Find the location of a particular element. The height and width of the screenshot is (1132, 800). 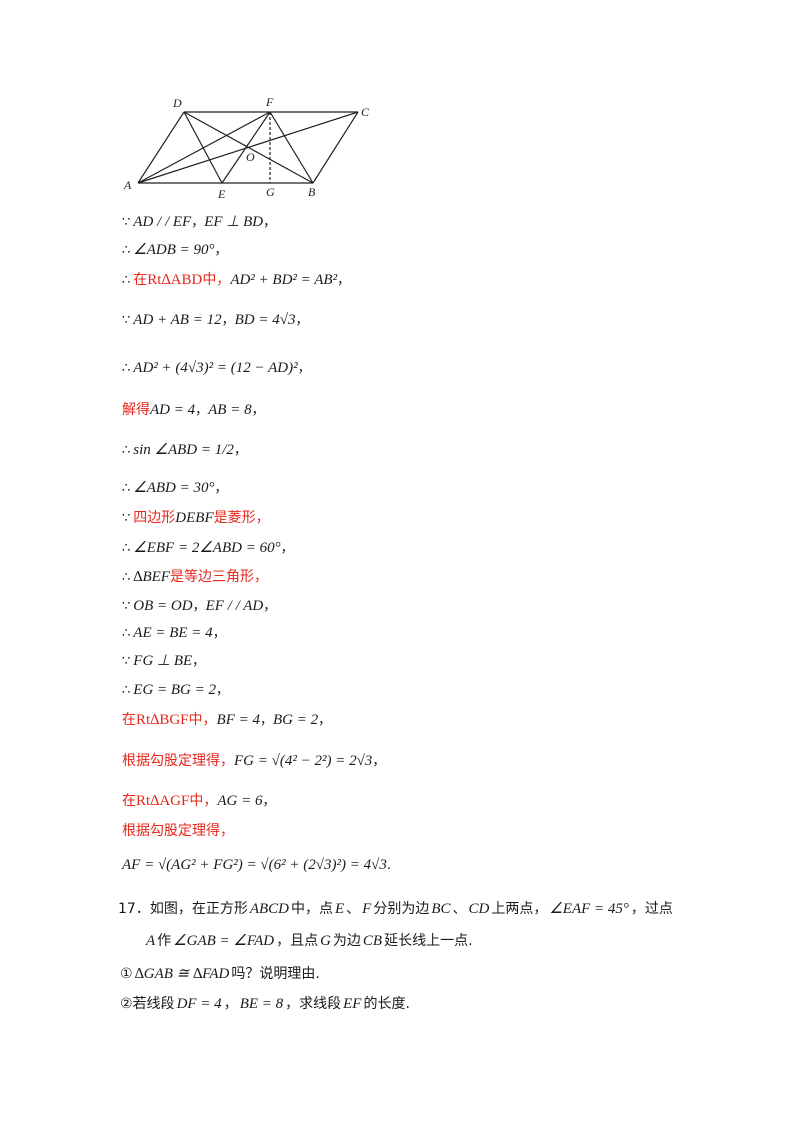

problem-17-line-2: A 作 ∠GAB = ∠FAD ，且点 G 为边 CB 延长线上一点. is located at coordinates (308, 940).